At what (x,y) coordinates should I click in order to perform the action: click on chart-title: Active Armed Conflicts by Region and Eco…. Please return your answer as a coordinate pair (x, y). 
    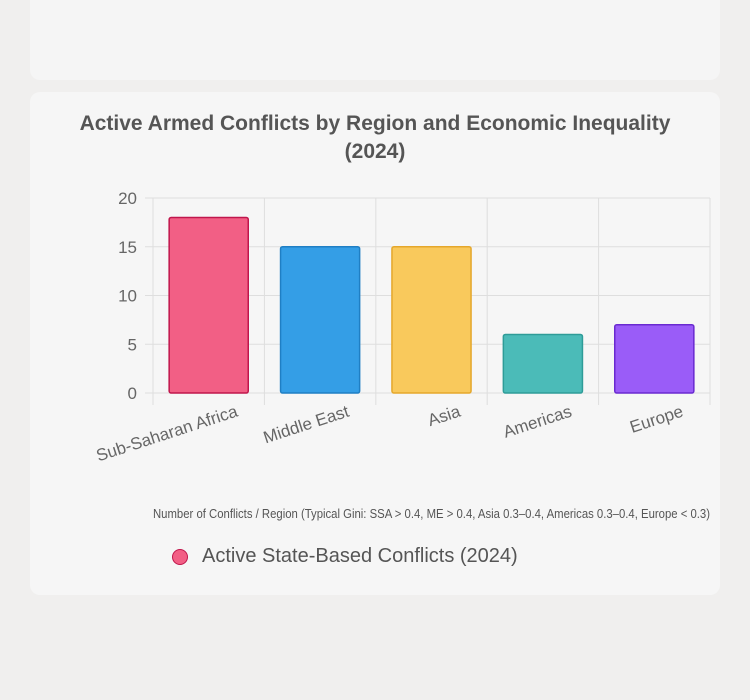
    Looking at the image, I should click on (375, 123).